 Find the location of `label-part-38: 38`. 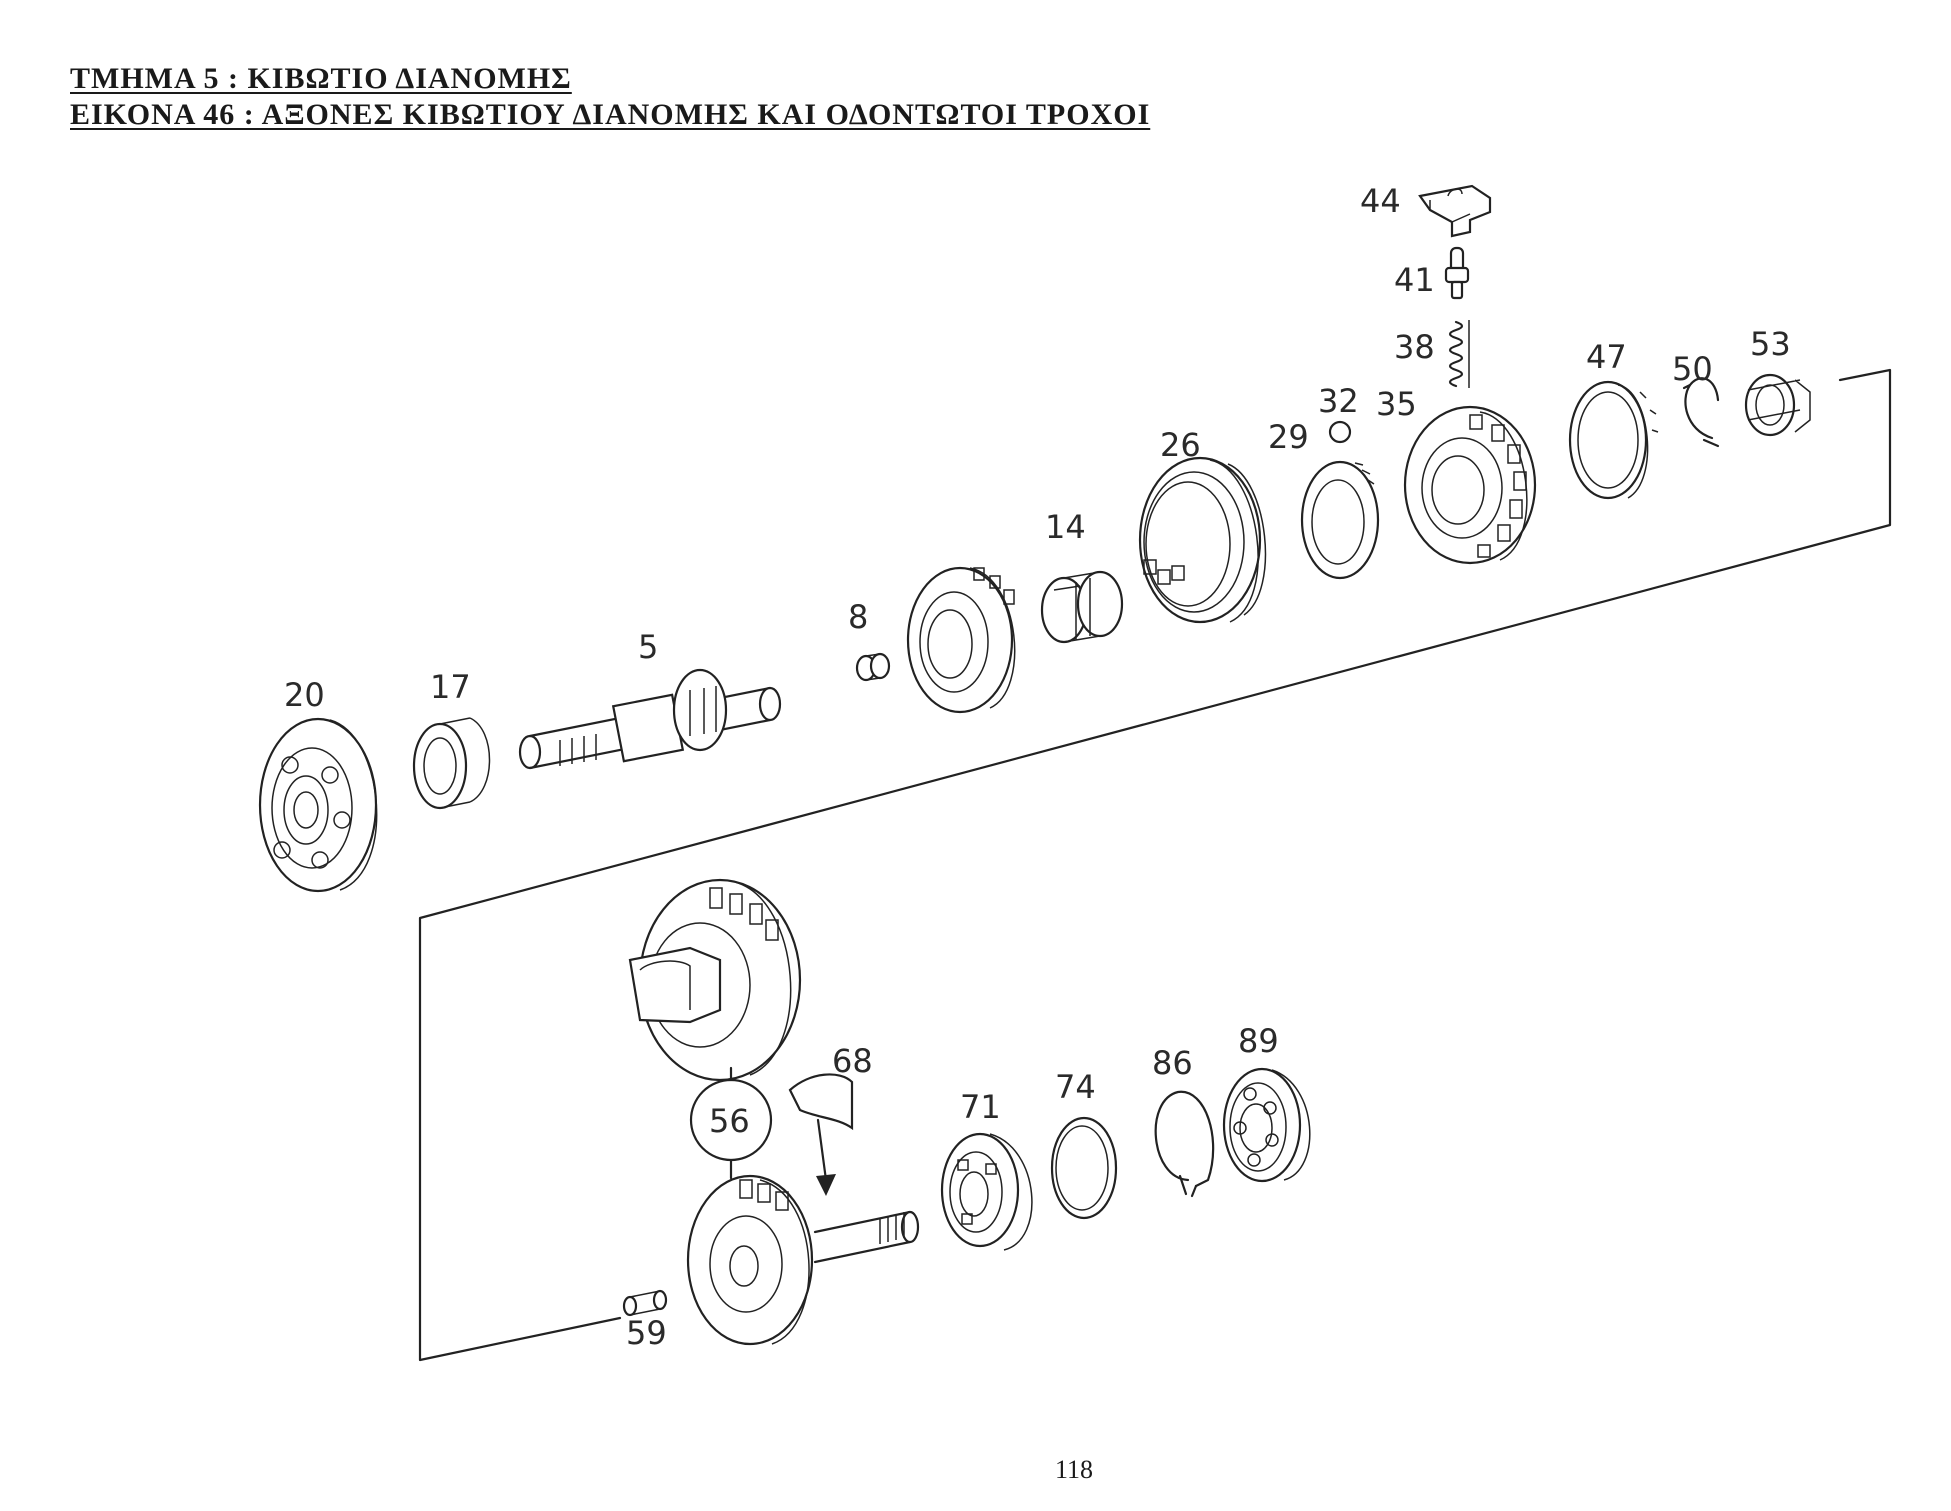

label-part-38: 38 is located at coordinates (1414, 347).